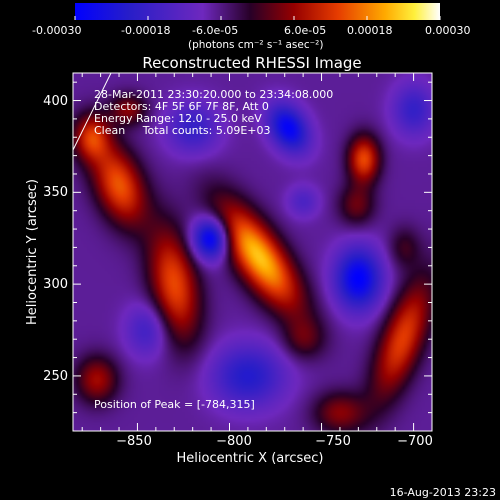 Image resolution: width=500 pixels, height=500 pixels. I want to click on colorbar-tick-label: 6.0e-05, so click(305, 30).